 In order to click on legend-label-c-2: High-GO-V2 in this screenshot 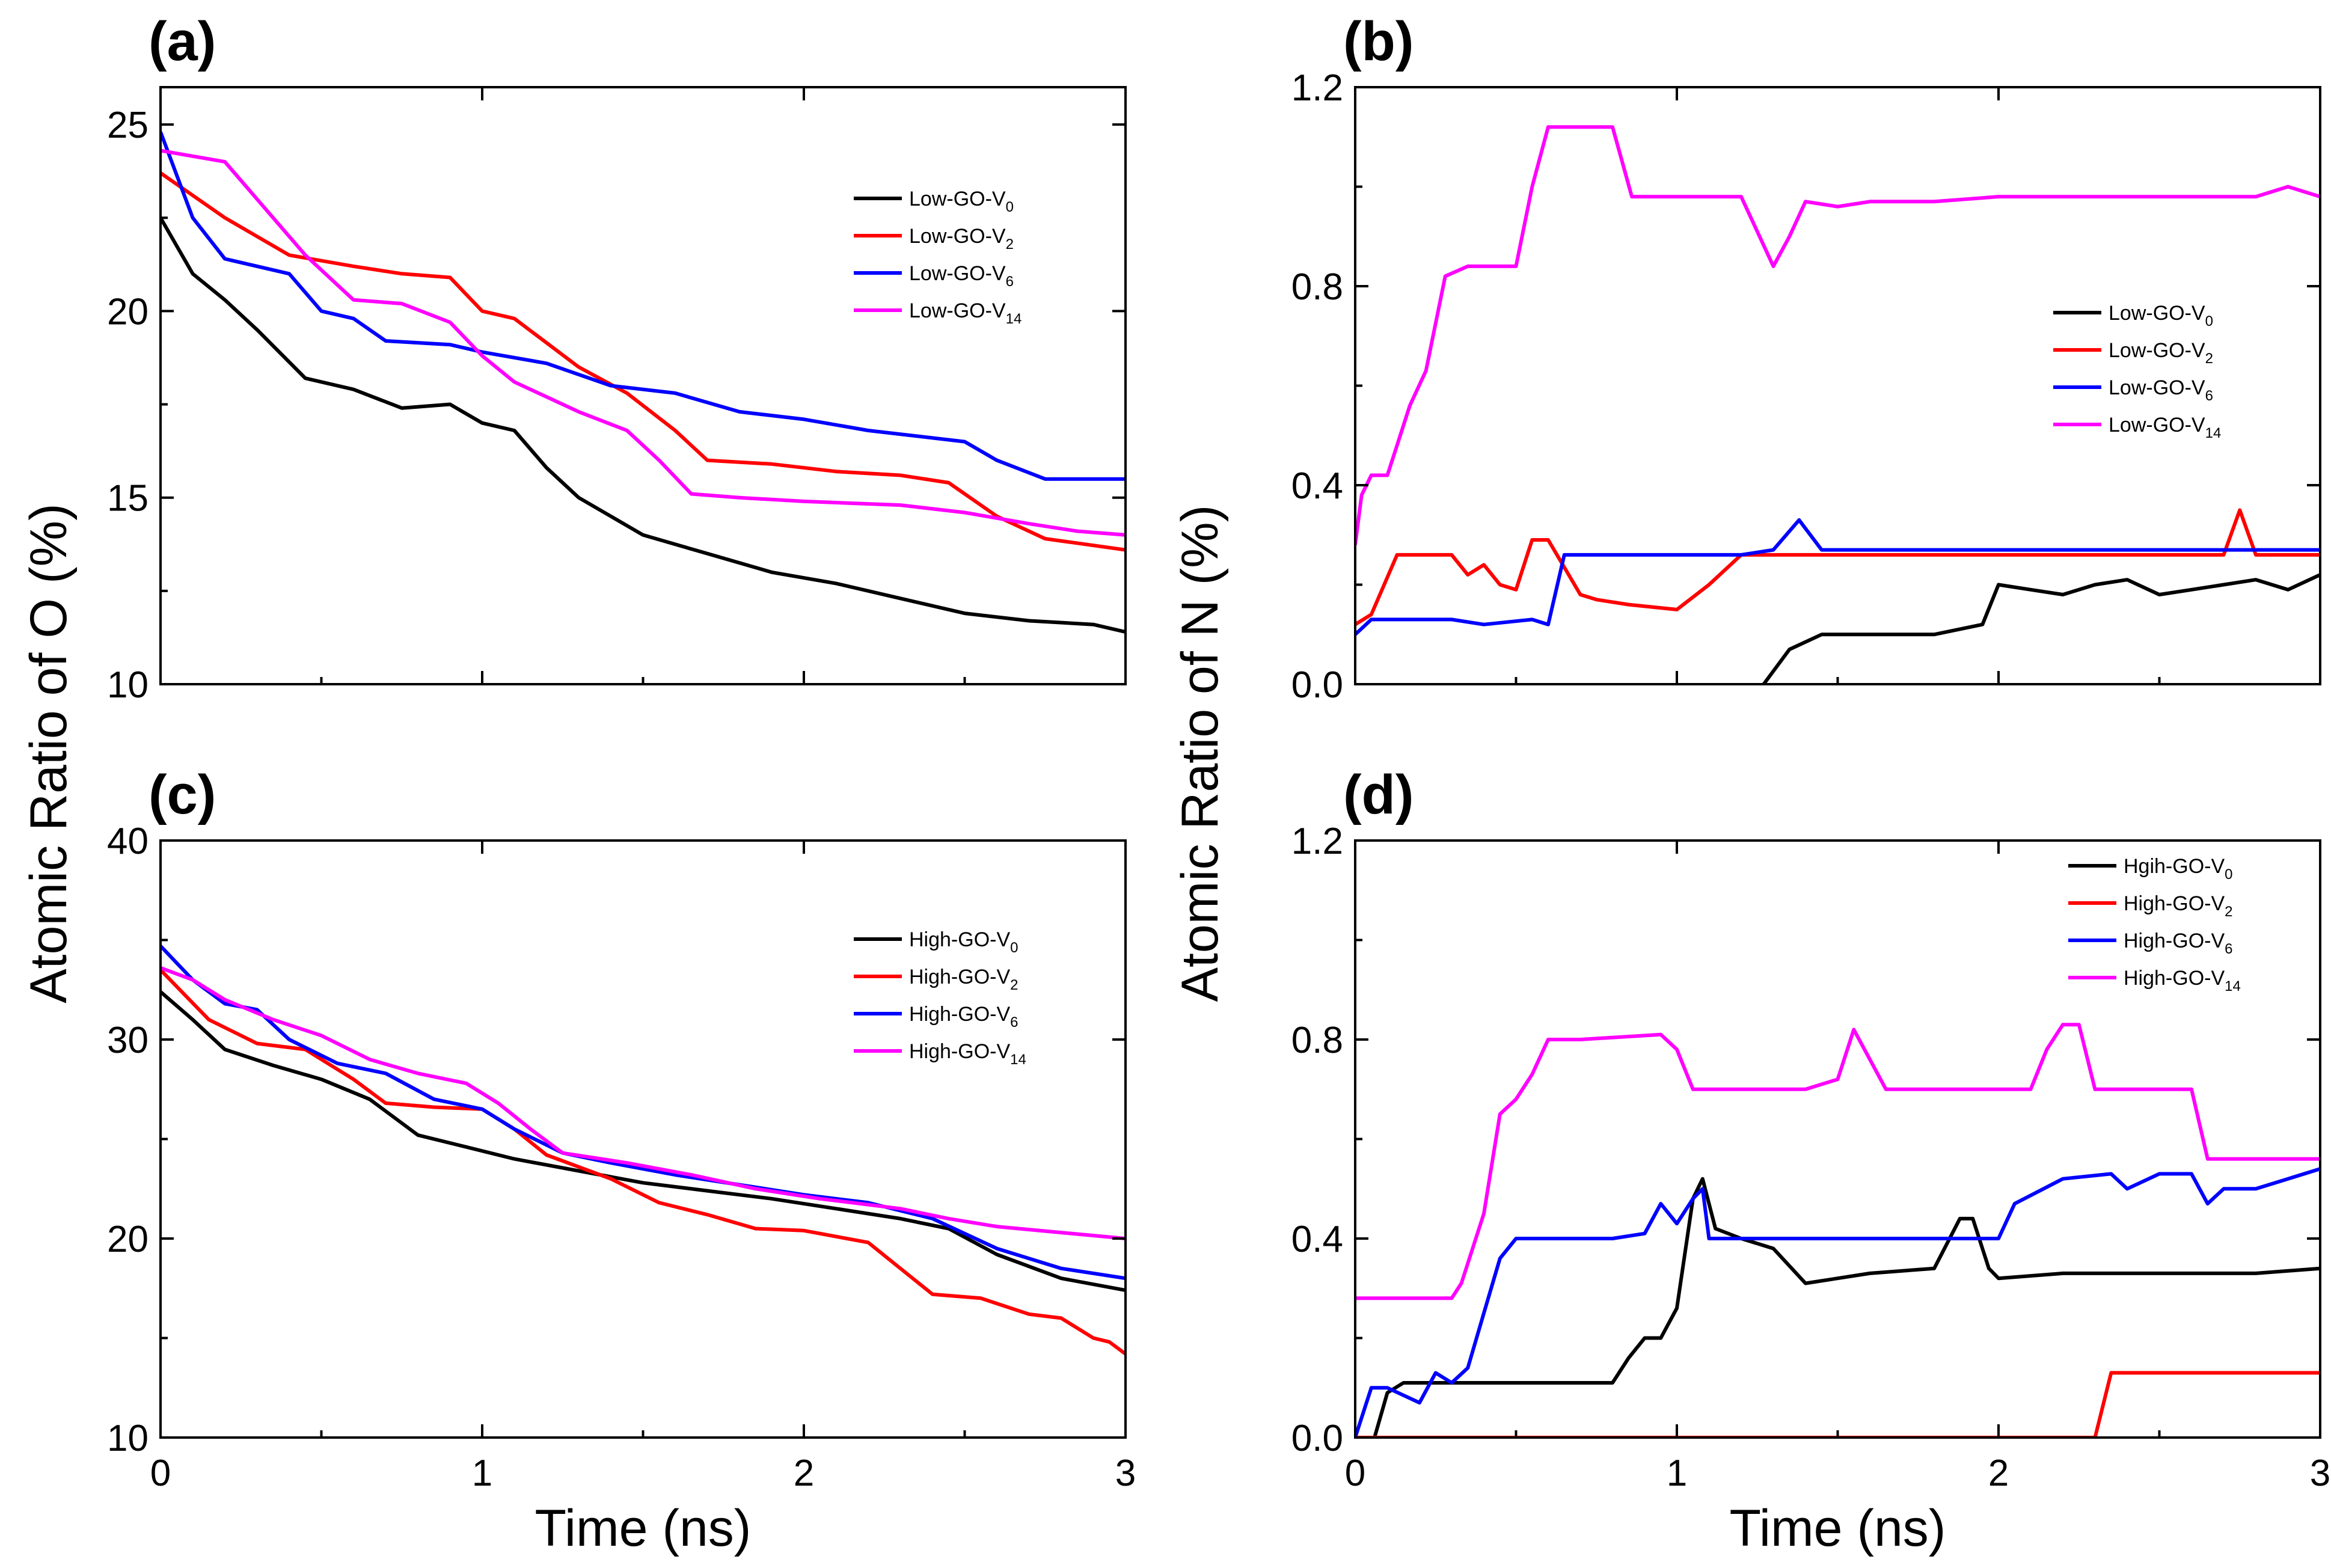, I will do `click(963, 979)`.